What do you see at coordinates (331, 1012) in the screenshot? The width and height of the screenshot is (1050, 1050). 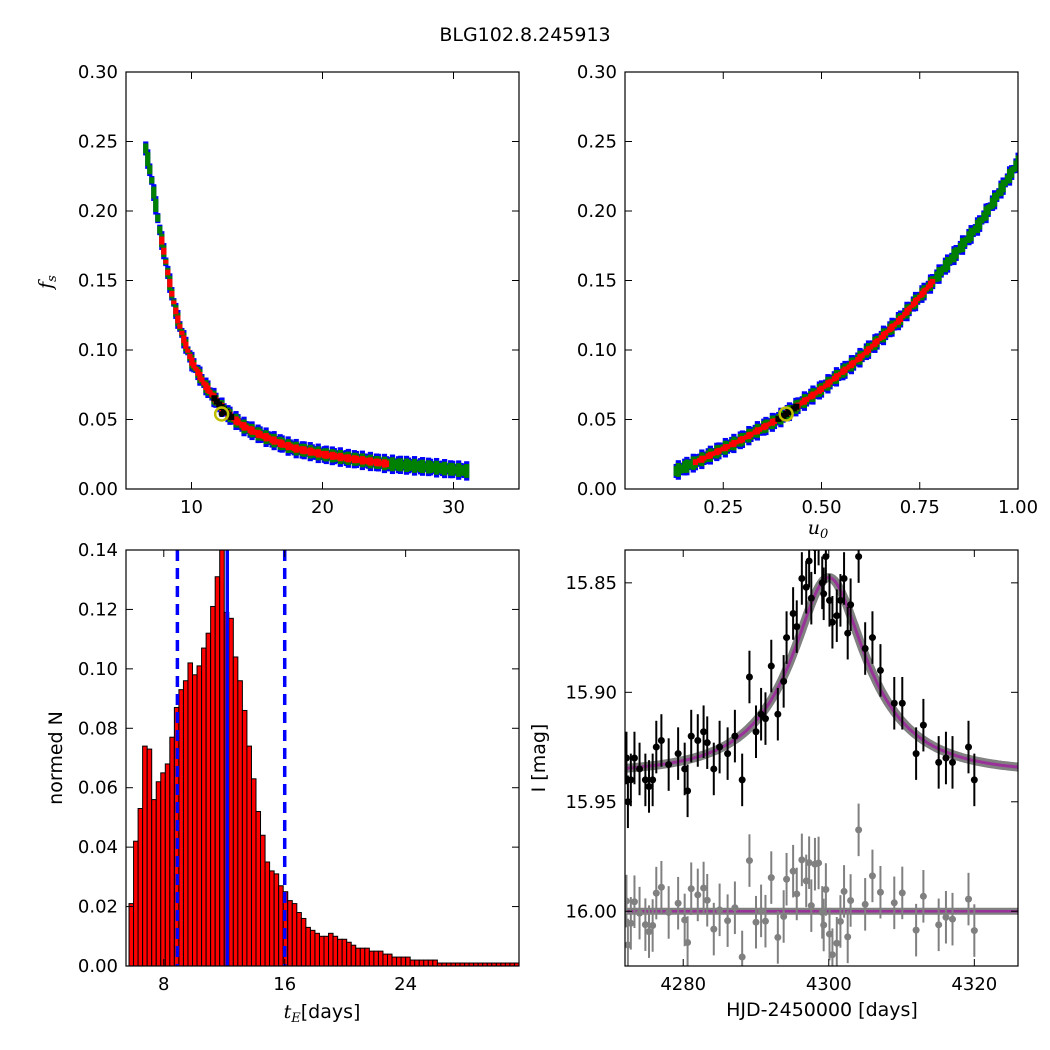 I see `x-label-te-unit: [days]` at bounding box center [331, 1012].